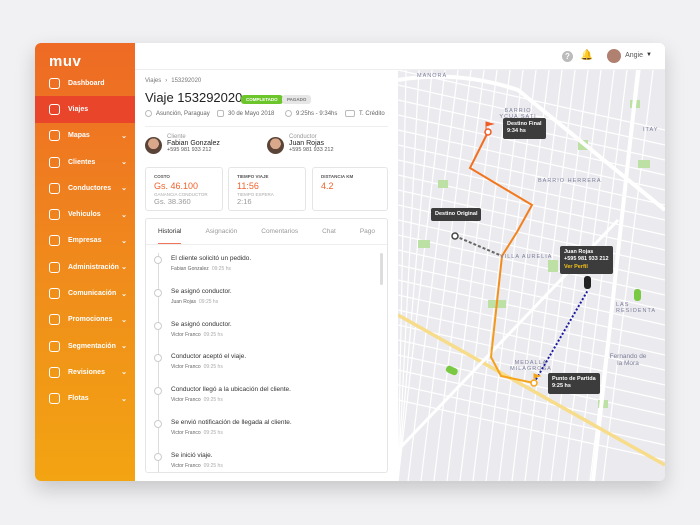  What do you see at coordinates (85, 214) in the screenshot?
I see `sidebar-item-vehiculos: Vehiculos ⌄` at bounding box center [85, 214].